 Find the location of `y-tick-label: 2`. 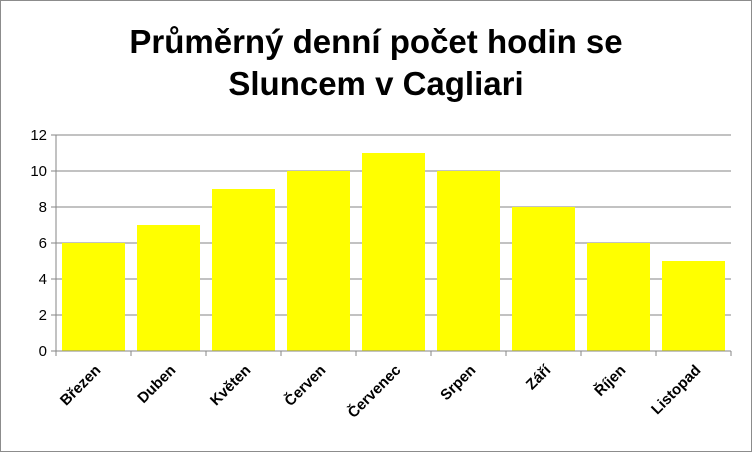

y-tick-label: 2 is located at coordinates (43, 315).